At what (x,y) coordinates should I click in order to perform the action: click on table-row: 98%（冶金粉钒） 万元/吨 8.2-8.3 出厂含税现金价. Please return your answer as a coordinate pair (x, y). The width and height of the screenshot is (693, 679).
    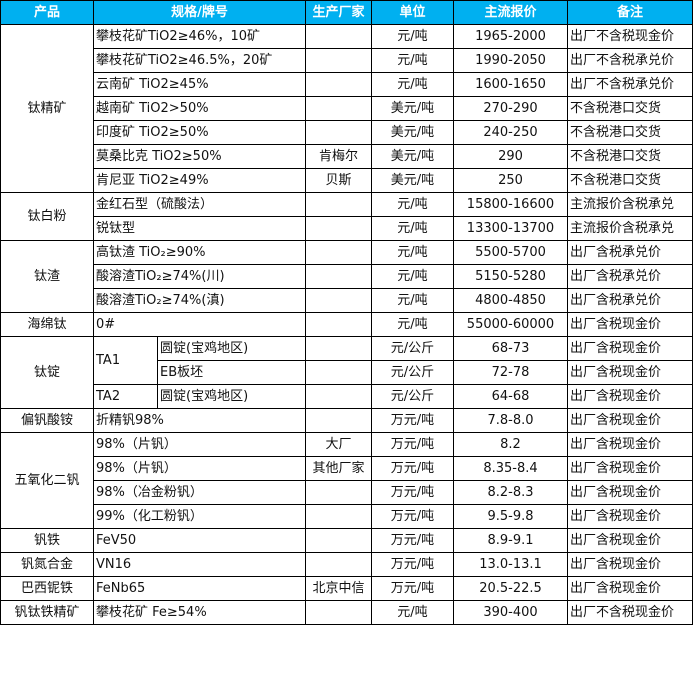
    Looking at the image, I should click on (347, 492).